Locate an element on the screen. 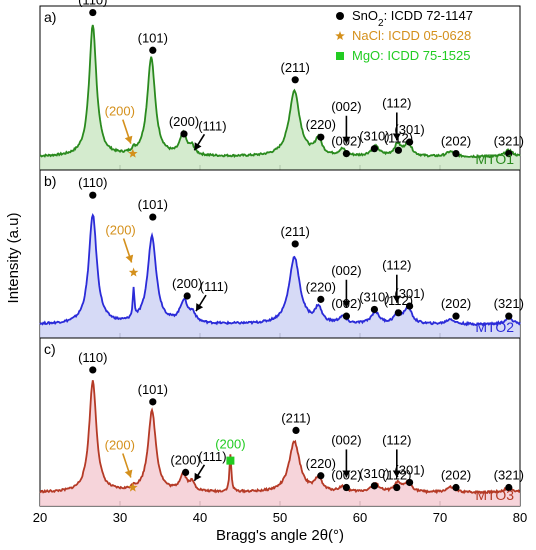 This screenshot has width=536, height=550. y-axis-title: Intensity (a.u) is located at coordinates (13, 258).